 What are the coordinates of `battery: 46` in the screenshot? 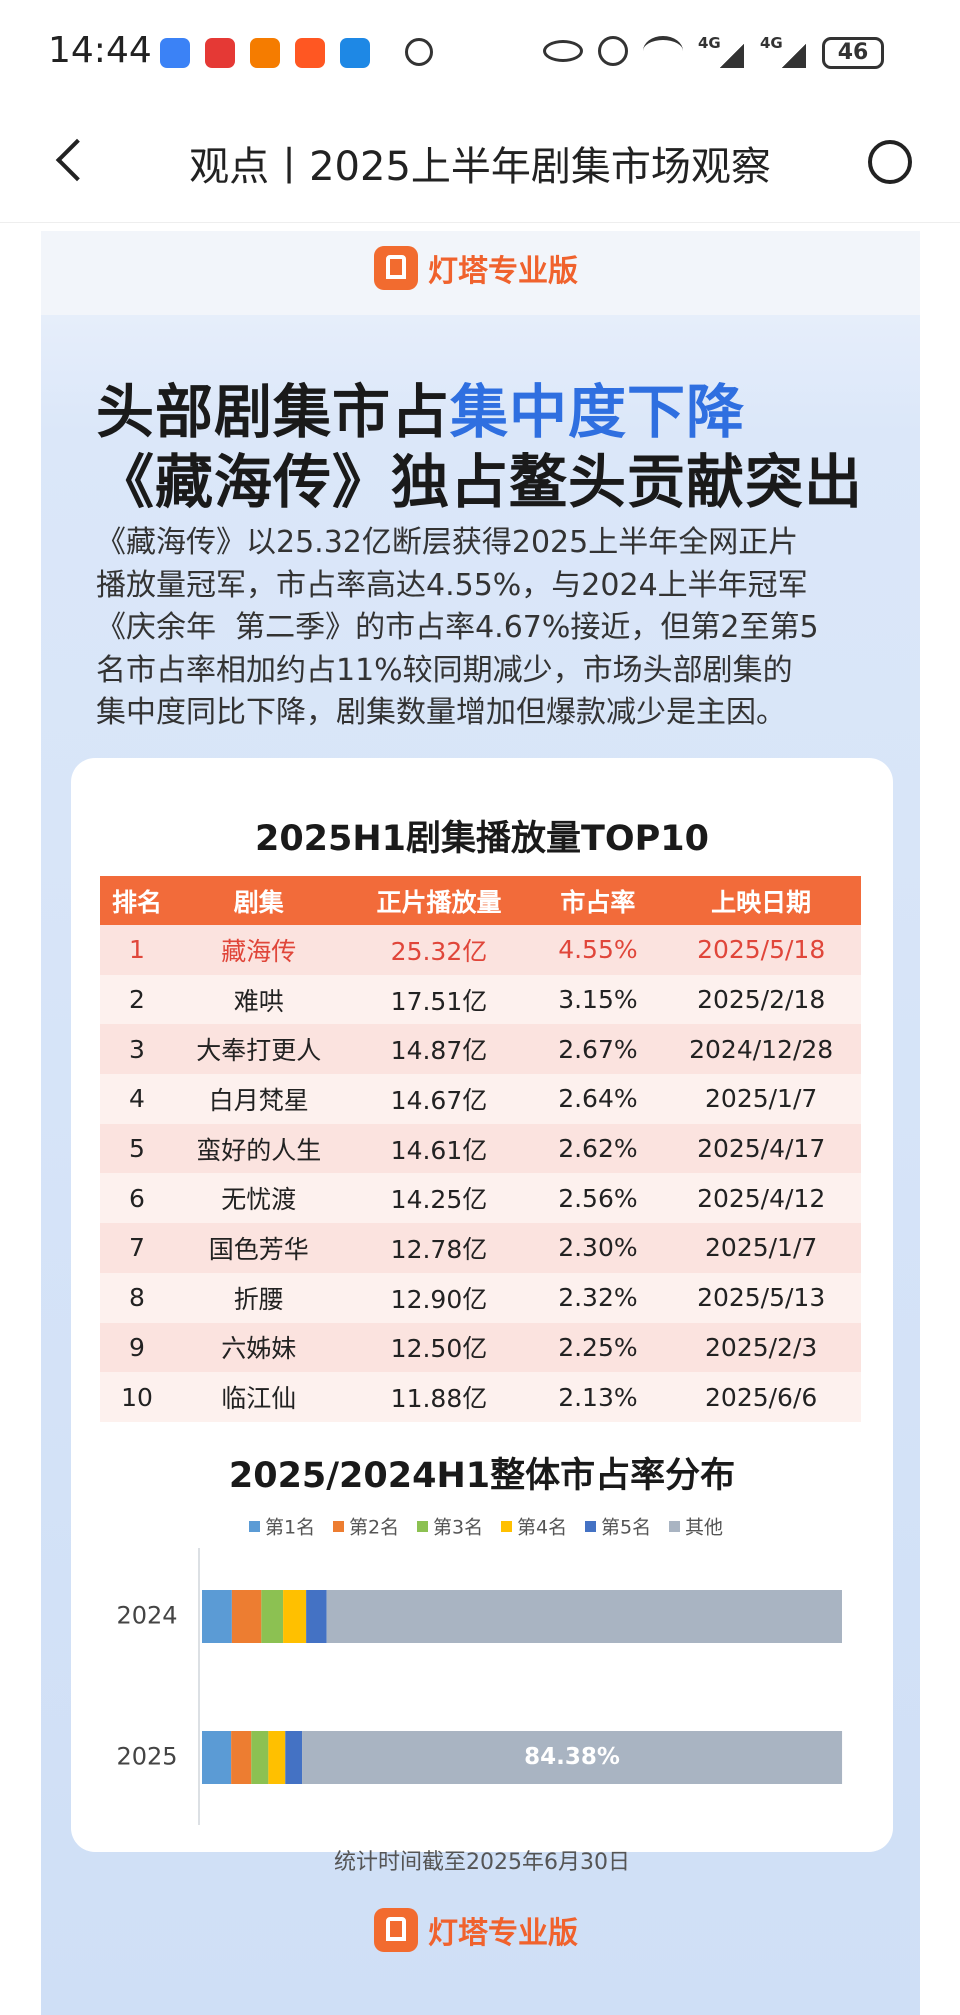 It's located at (853, 53).